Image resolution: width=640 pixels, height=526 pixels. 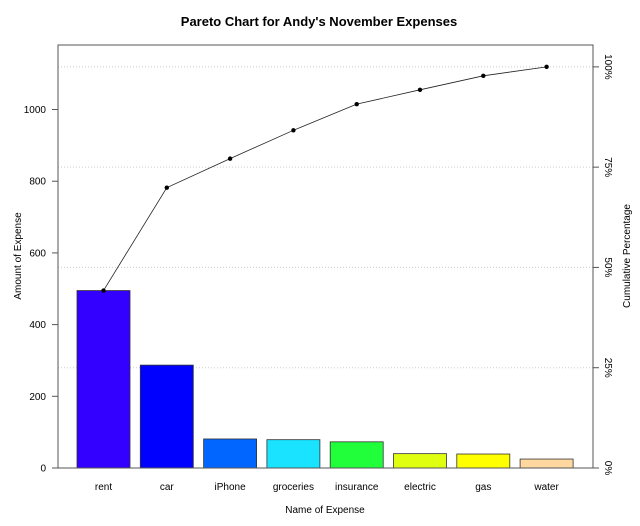 What do you see at coordinates (356, 455) in the screenshot?
I see `bar-insurance` at bounding box center [356, 455].